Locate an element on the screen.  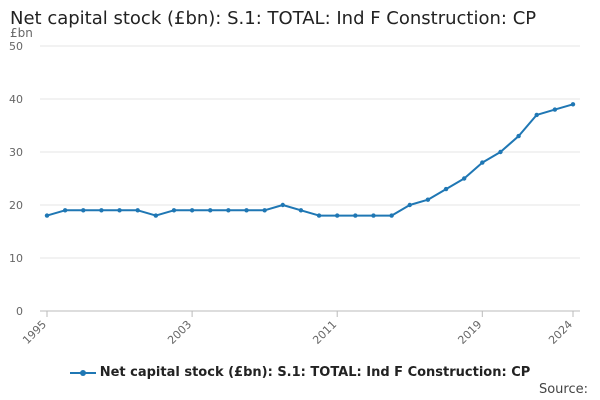
x-tick-label-2003: 2003 is located at coordinates (179, 332).